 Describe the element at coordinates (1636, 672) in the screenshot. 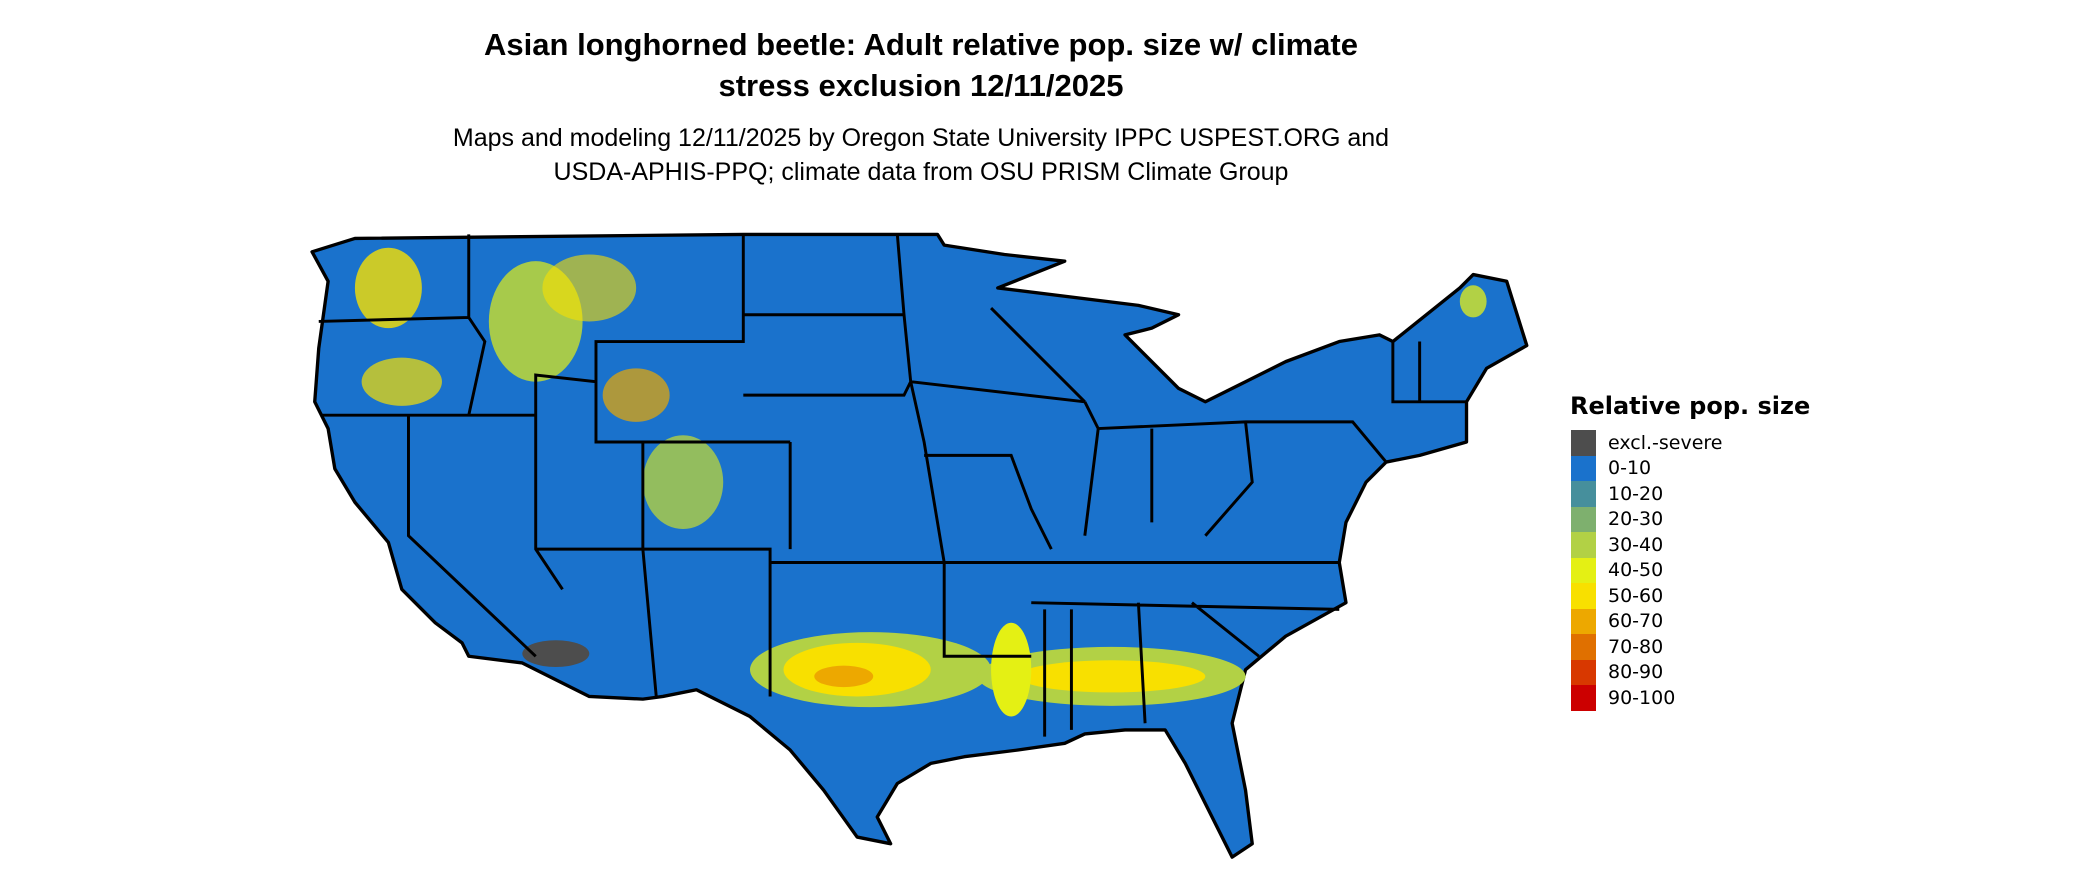

I see `legend-label: 80-90` at that location.